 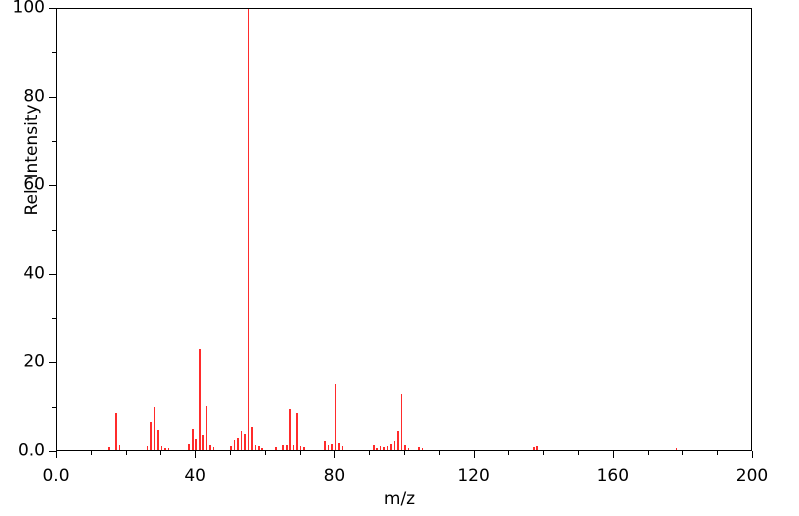 What do you see at coordinates (399, 499) in the screenshot?
I see `x-axis-title: m/z` at bounding box center [399, 499].